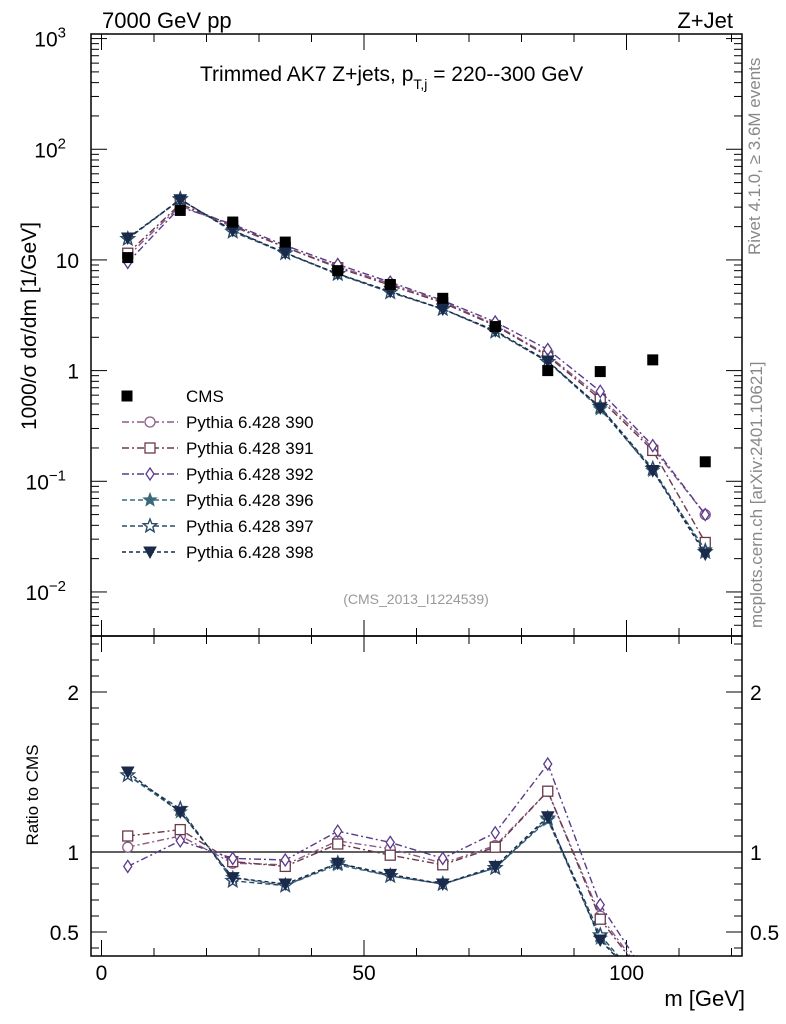 The width and height of the screenshot is (786, 1024). Describe the element at coordinates (46, 480) in the screenshot. I see `y-tick-label: 10⁻¹` at that location.